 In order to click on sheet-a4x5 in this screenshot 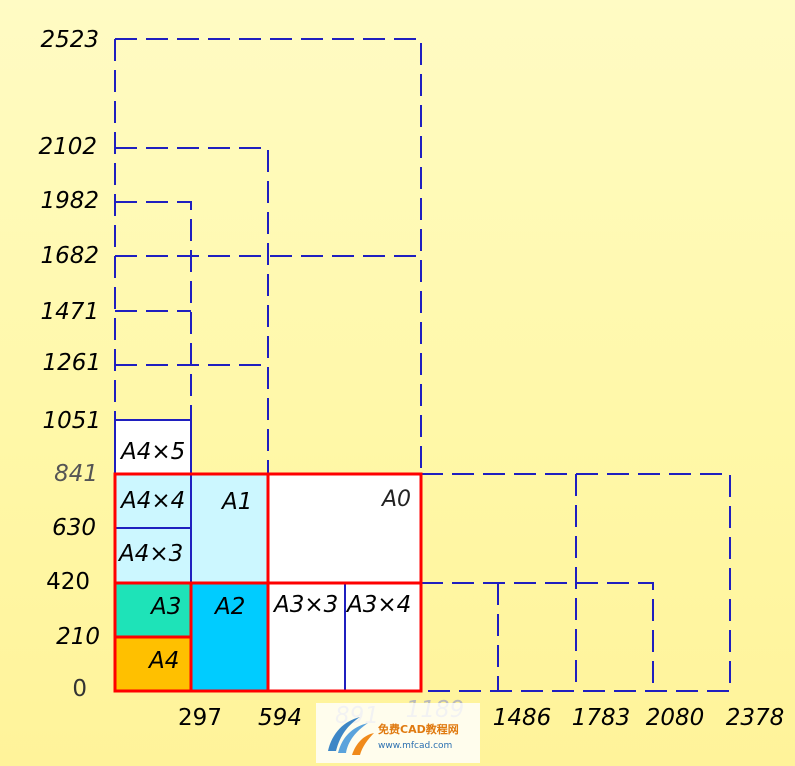, I will do `click(153, 447)`.